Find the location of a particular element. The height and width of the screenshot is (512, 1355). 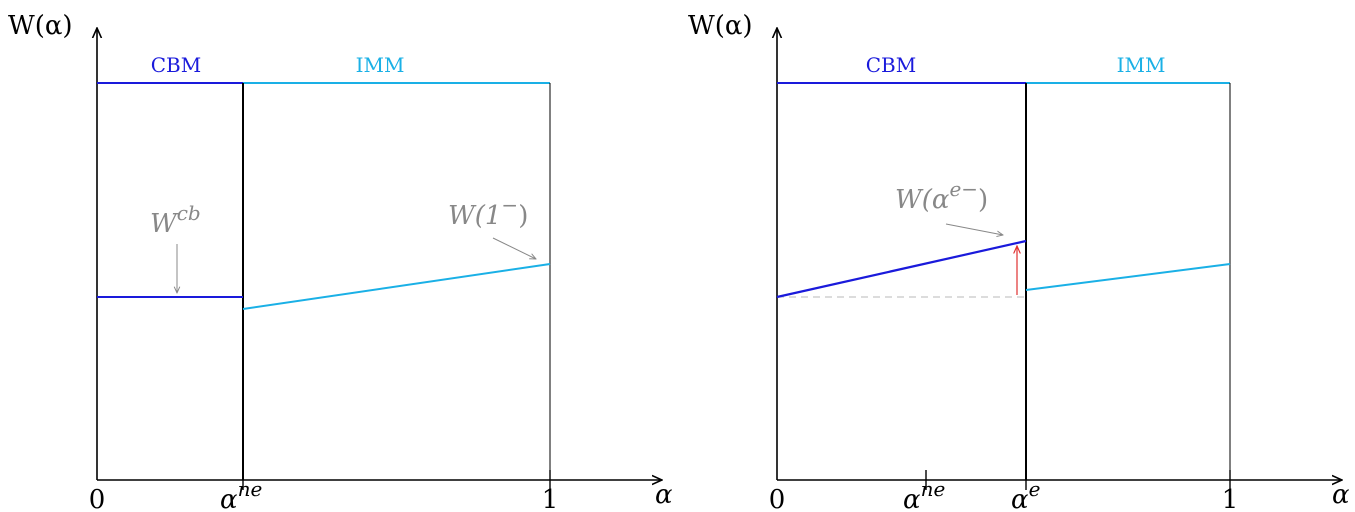

left-tick-one-label: 1 is located at coordinates (550, 498).